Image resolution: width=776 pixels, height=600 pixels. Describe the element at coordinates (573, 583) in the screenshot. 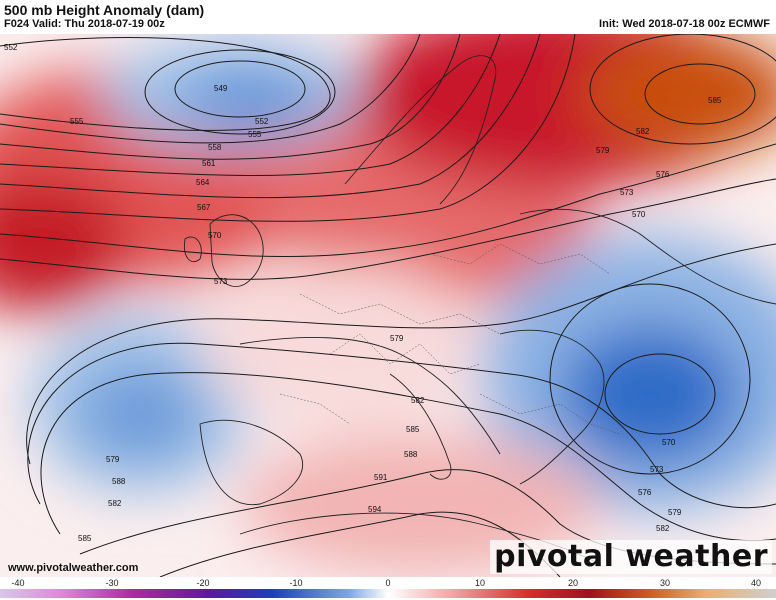

I see `colorbar-tick: 20` at that location.